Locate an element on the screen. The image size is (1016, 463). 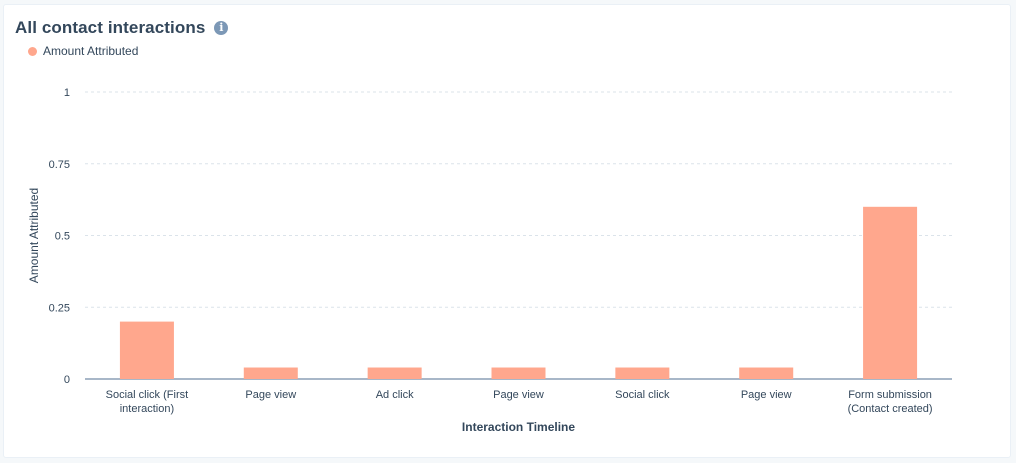
x-tick-label: Social click is located at coordinates (642, 395).